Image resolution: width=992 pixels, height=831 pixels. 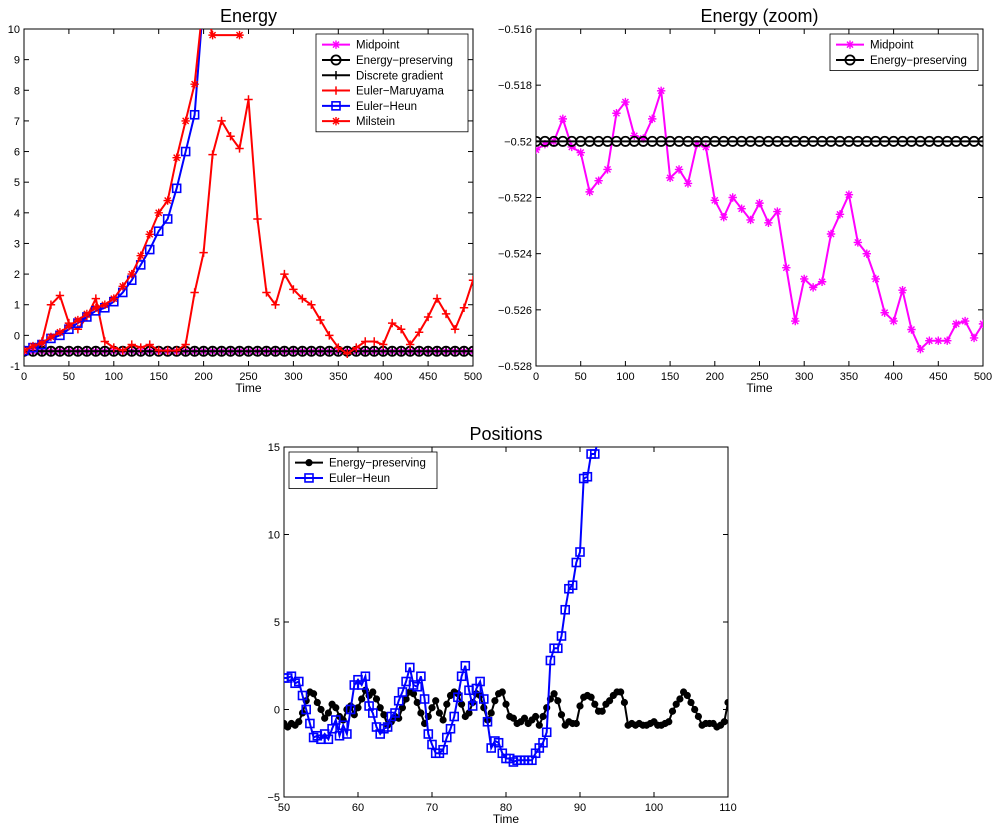 What do you see at coordinates (505, 434) in the screenshot?
I see `chart-title: Positions` at bounding box center [505, 434].